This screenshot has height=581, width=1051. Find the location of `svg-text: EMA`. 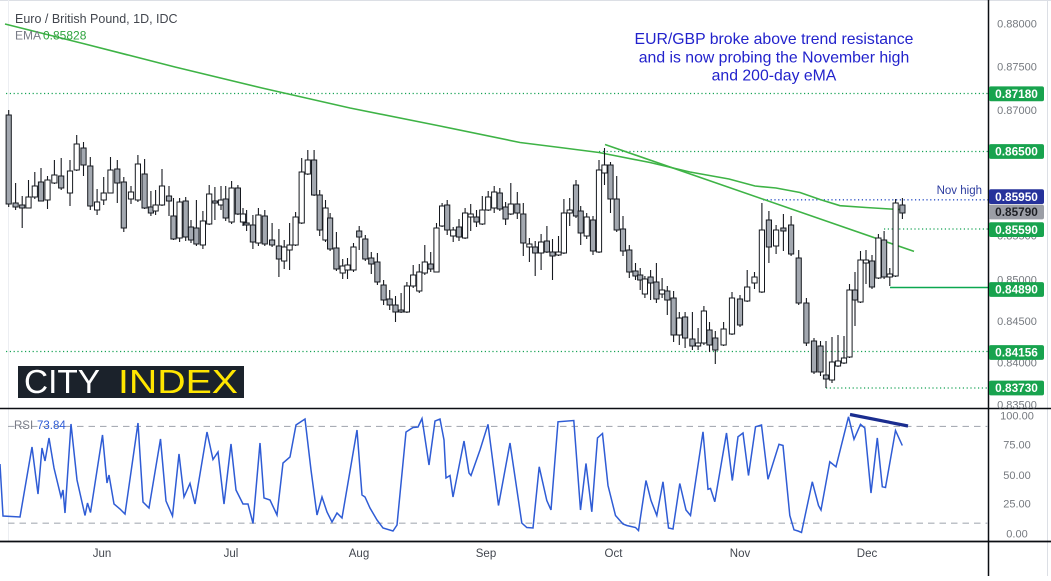

svg-text: EMA is located at coordinates (28, 36).